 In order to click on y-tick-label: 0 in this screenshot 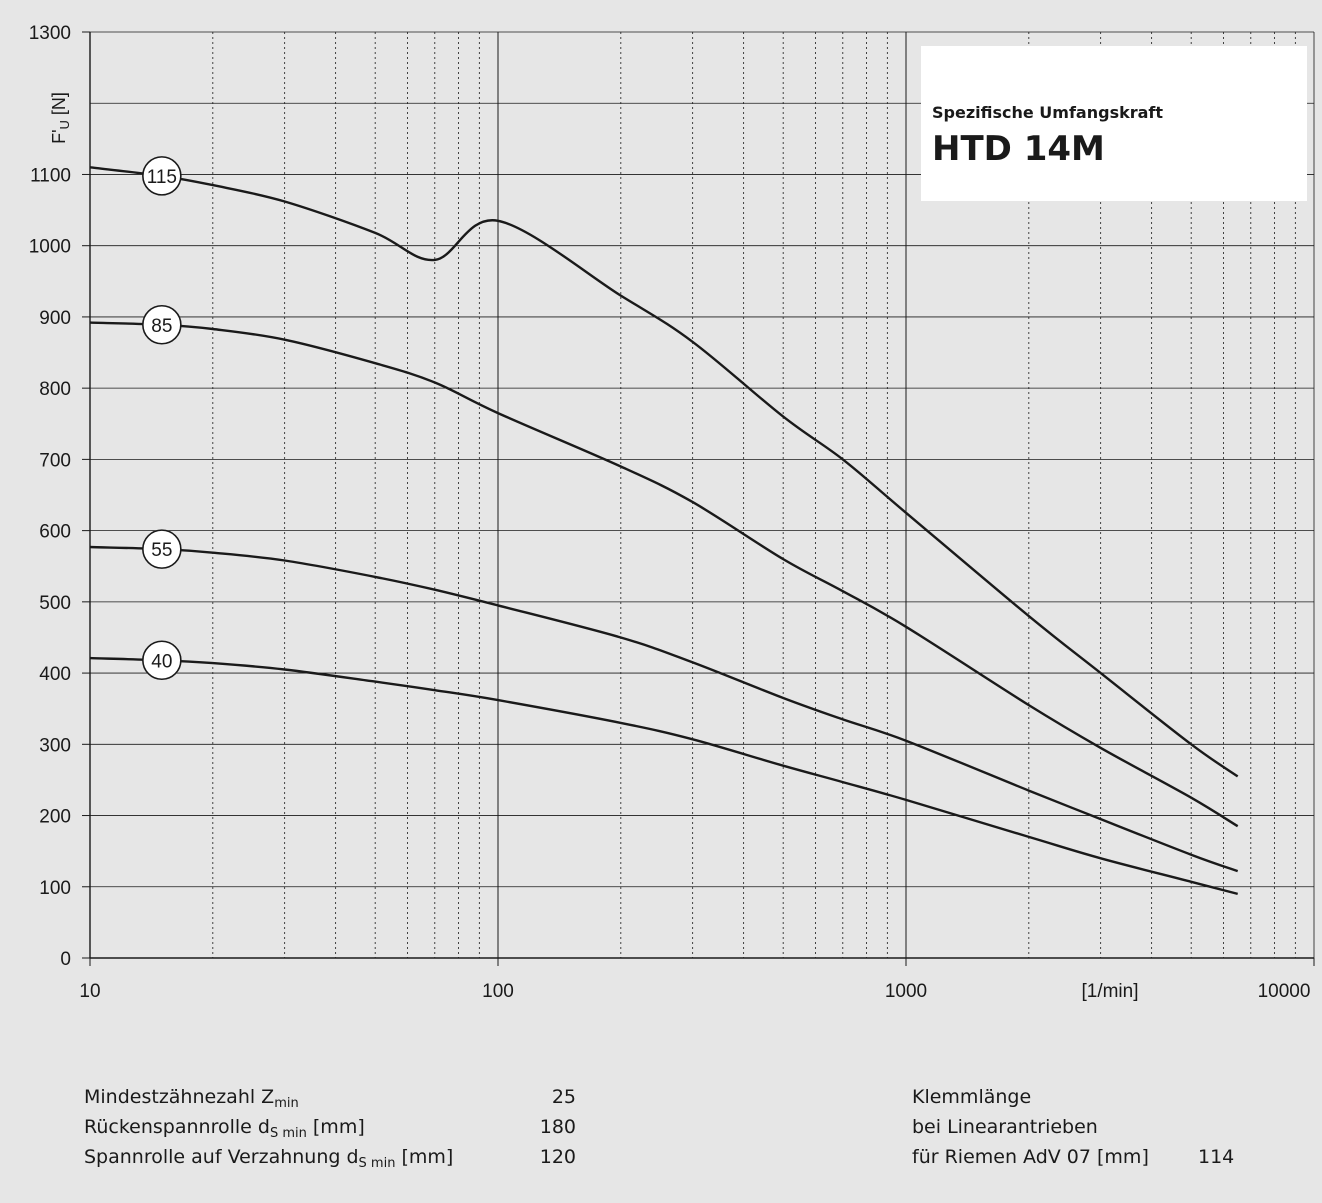, I will do `click(65, 959)`.